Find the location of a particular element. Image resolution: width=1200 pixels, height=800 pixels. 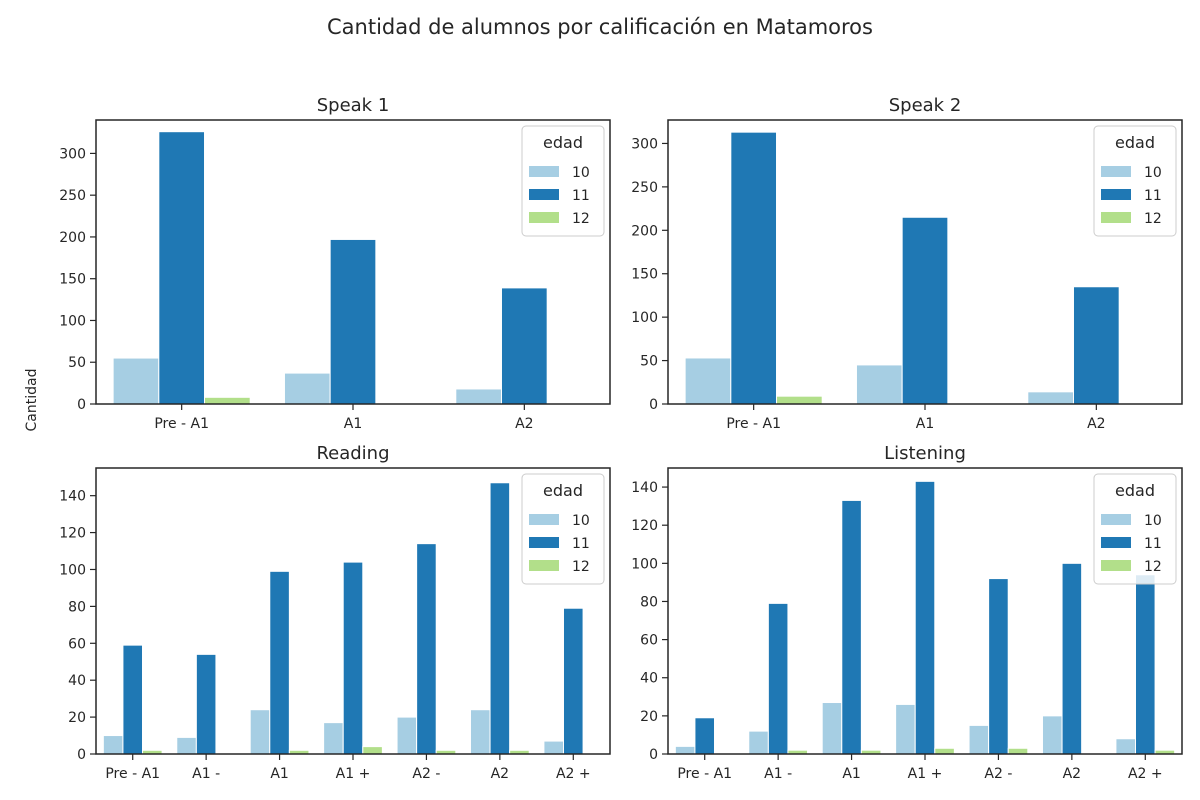

y-tick-label: 140 is located at coordinates (644, 488).